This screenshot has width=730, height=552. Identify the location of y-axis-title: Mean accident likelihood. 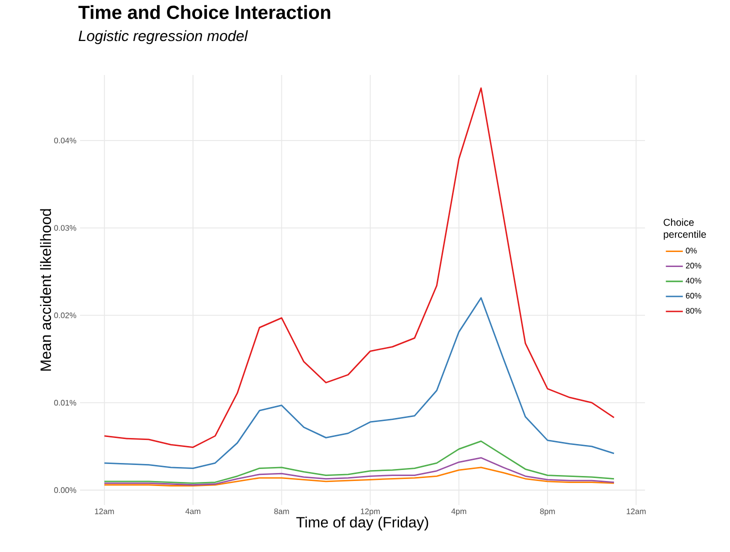
(46, 290).